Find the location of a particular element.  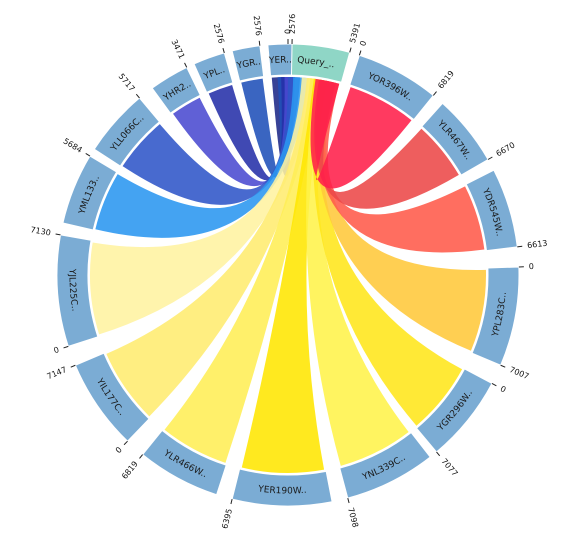

chord-yll066c is located at coordinates (211, 141).